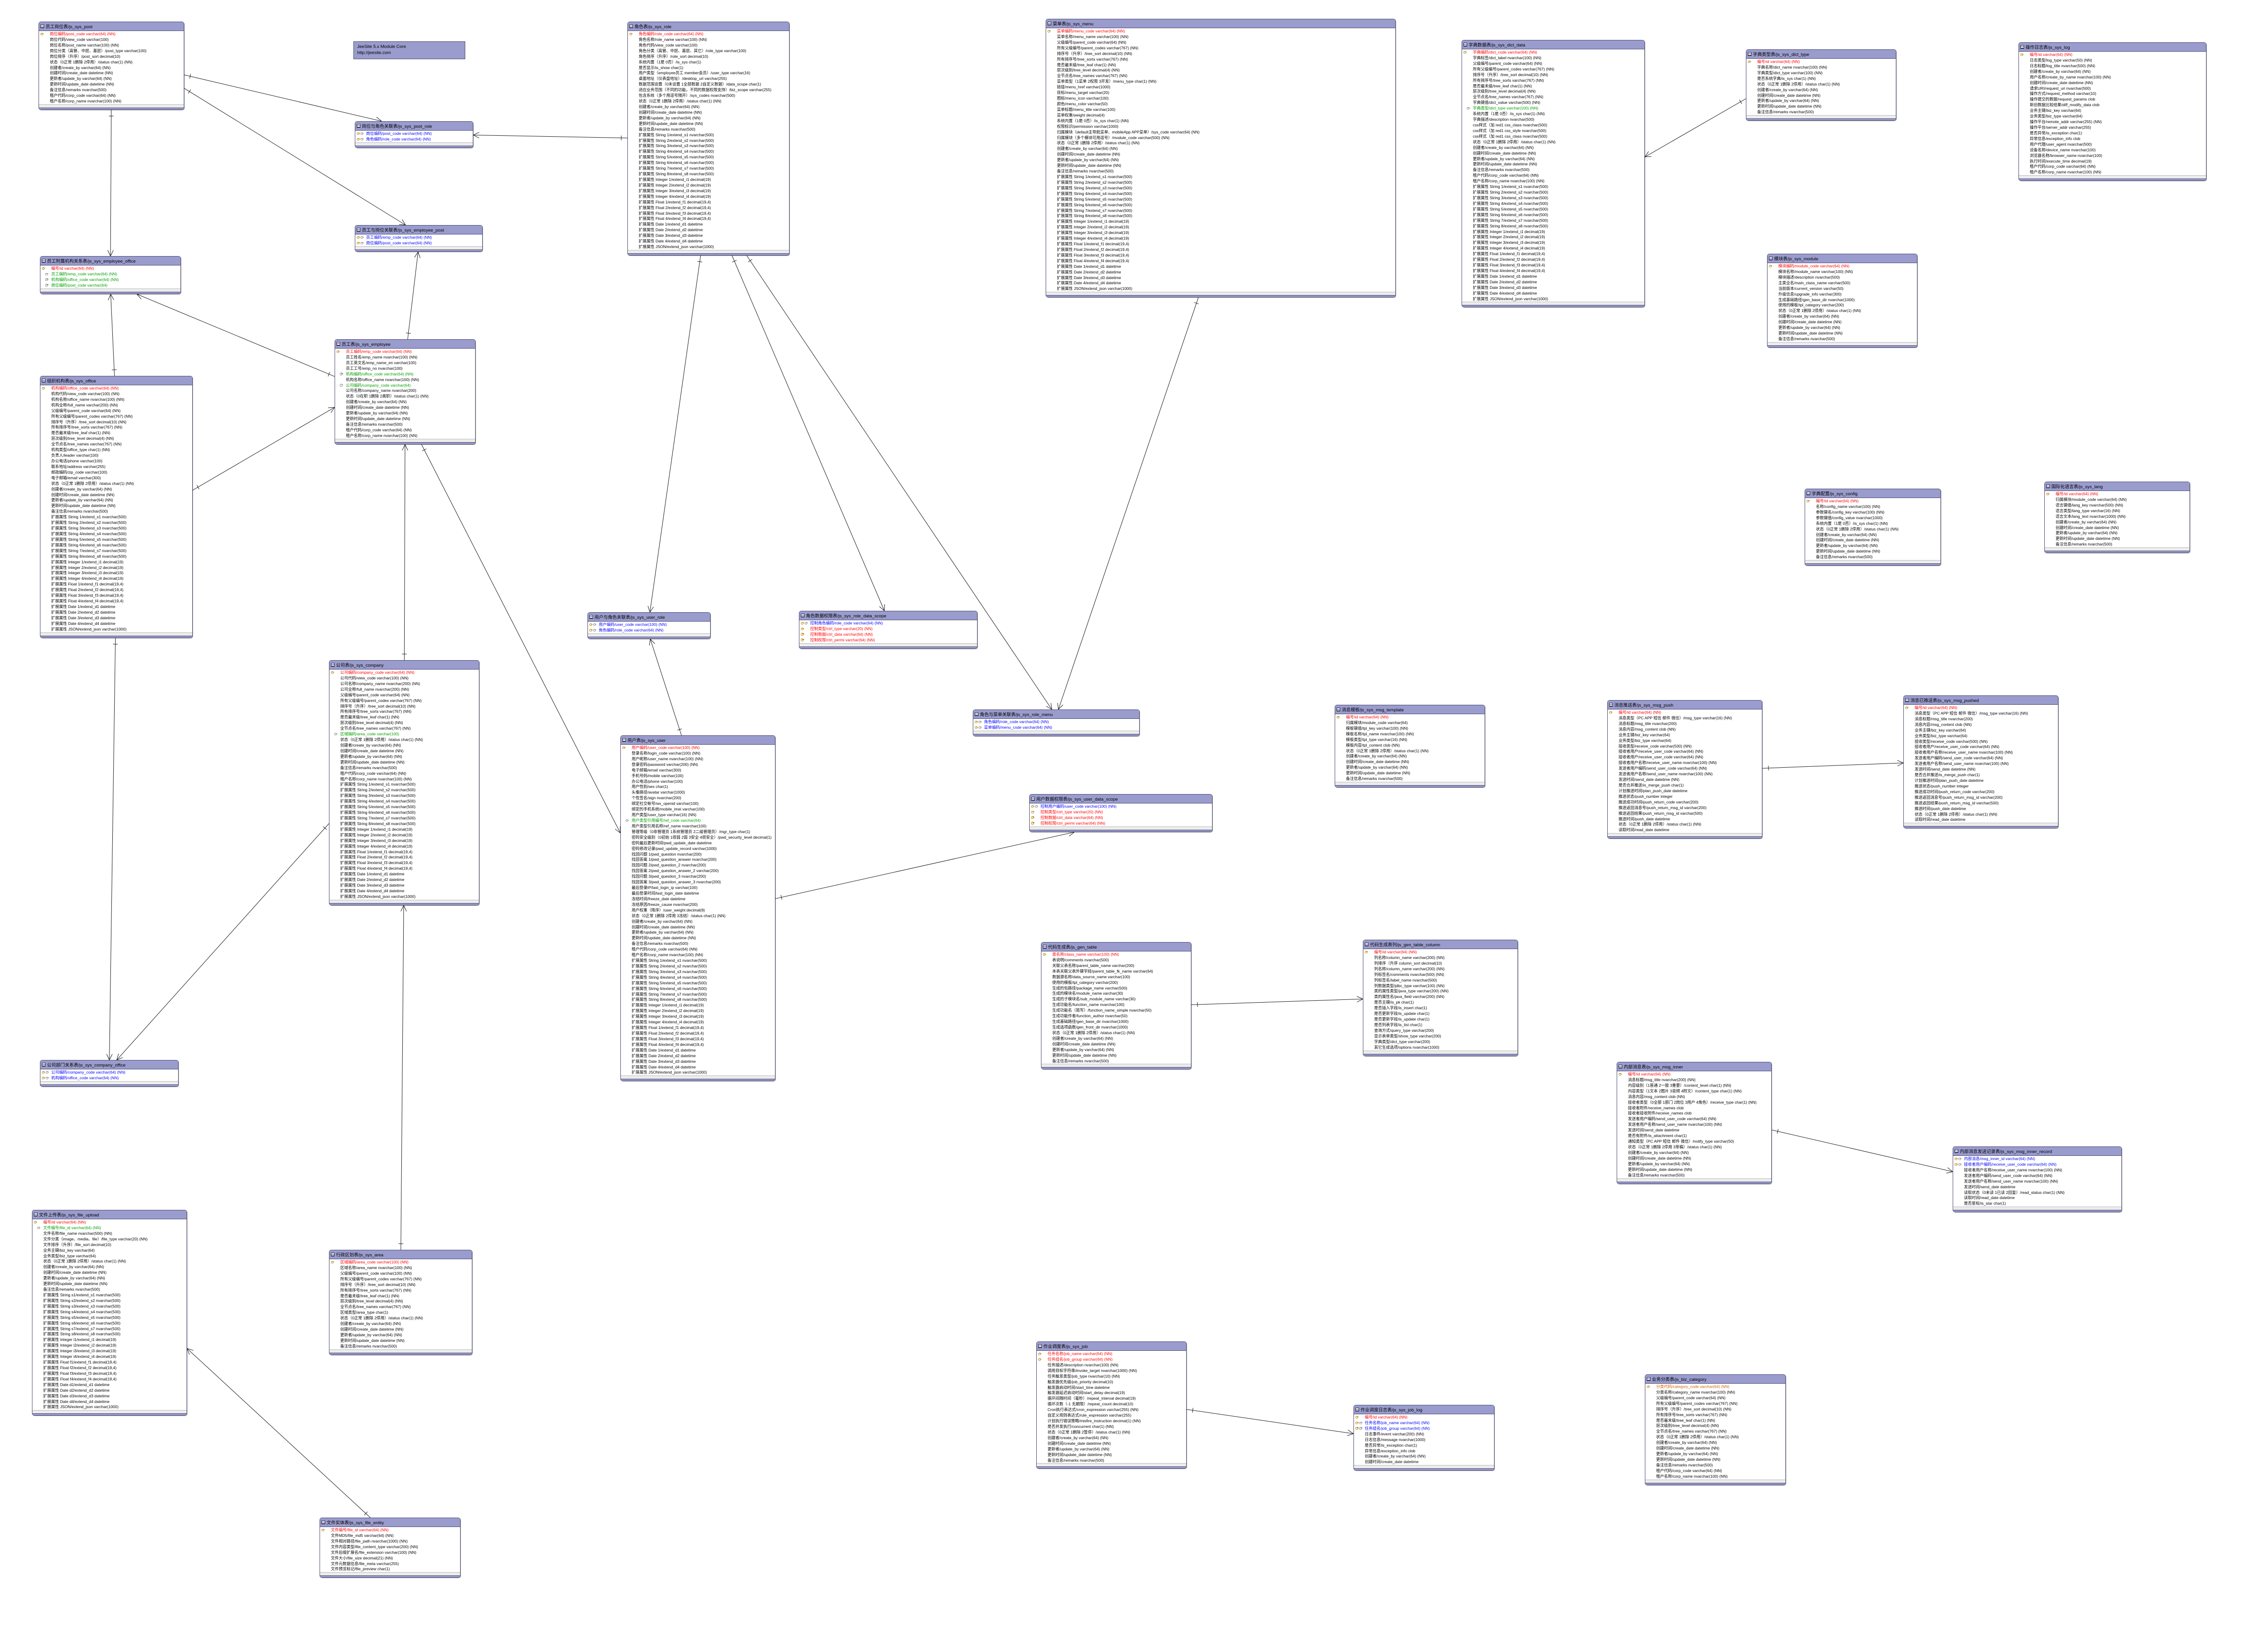 The image size is (2245, 1652). I want to click on table-field-row: 分类名称/category_name nvarchar(100) (NN), so click(1715, 1392).